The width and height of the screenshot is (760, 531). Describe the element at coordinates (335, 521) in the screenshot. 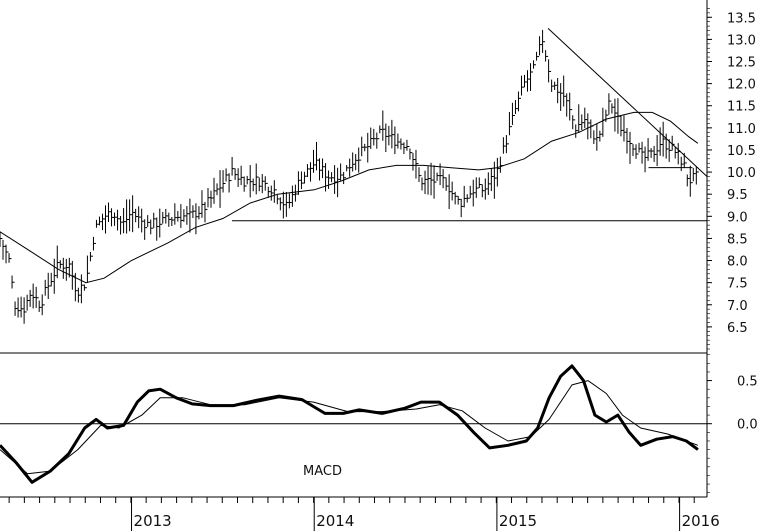

I see `x-year-label: 2014` at that location.